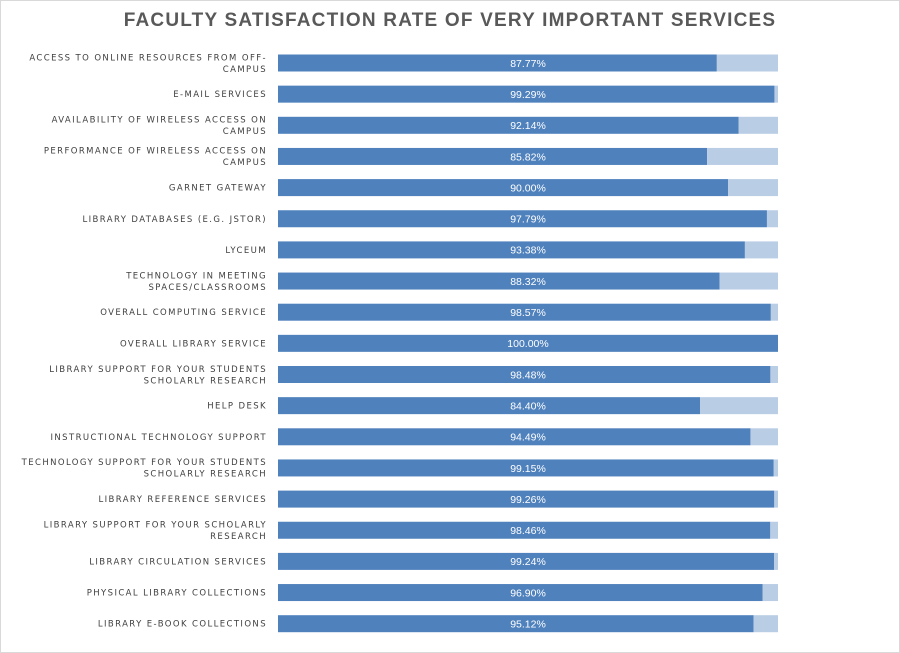  What do you see at coordinates (528, 531) in the screenshot?
I see `data-label: 98.46%` at bounding box center [528, 531].